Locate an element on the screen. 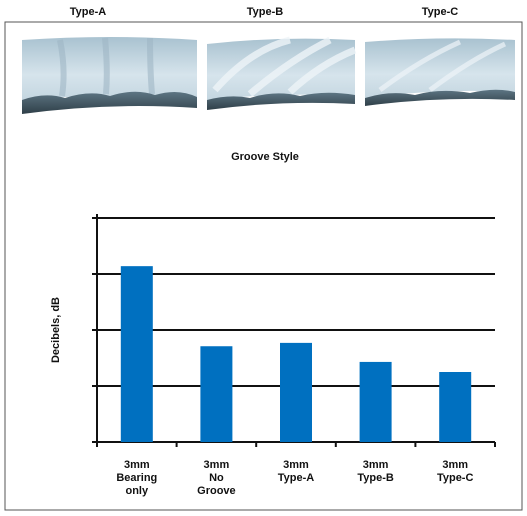  x-tick-label: Type-C is located at coordinates (455, 478).